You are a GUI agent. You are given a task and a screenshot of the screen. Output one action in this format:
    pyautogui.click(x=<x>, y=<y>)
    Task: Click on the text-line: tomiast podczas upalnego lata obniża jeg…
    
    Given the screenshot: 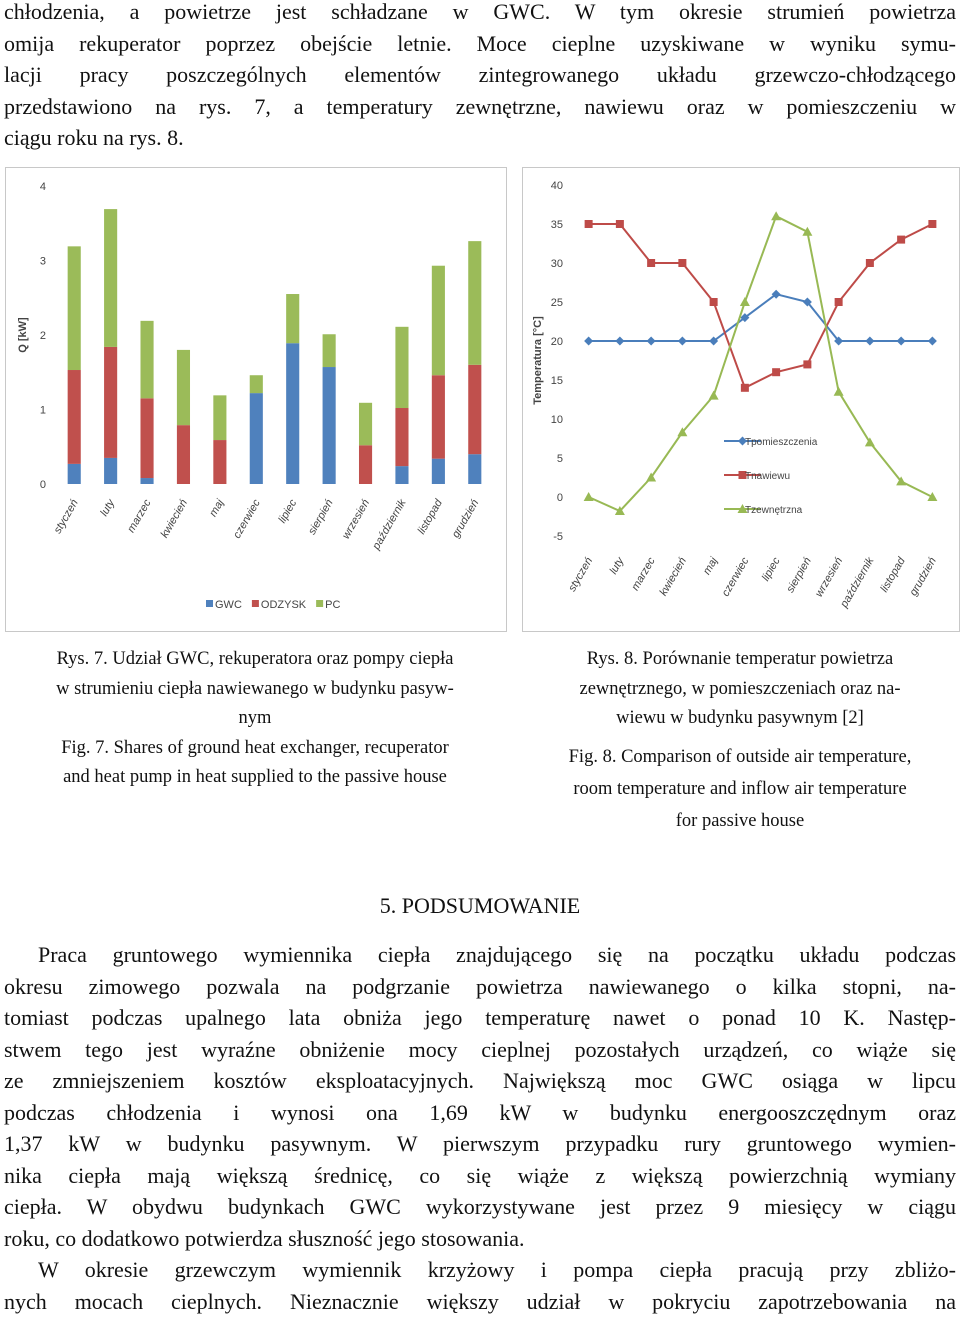 What is the action you would take?
    pyautogui.click(x=480, y=1017)
    